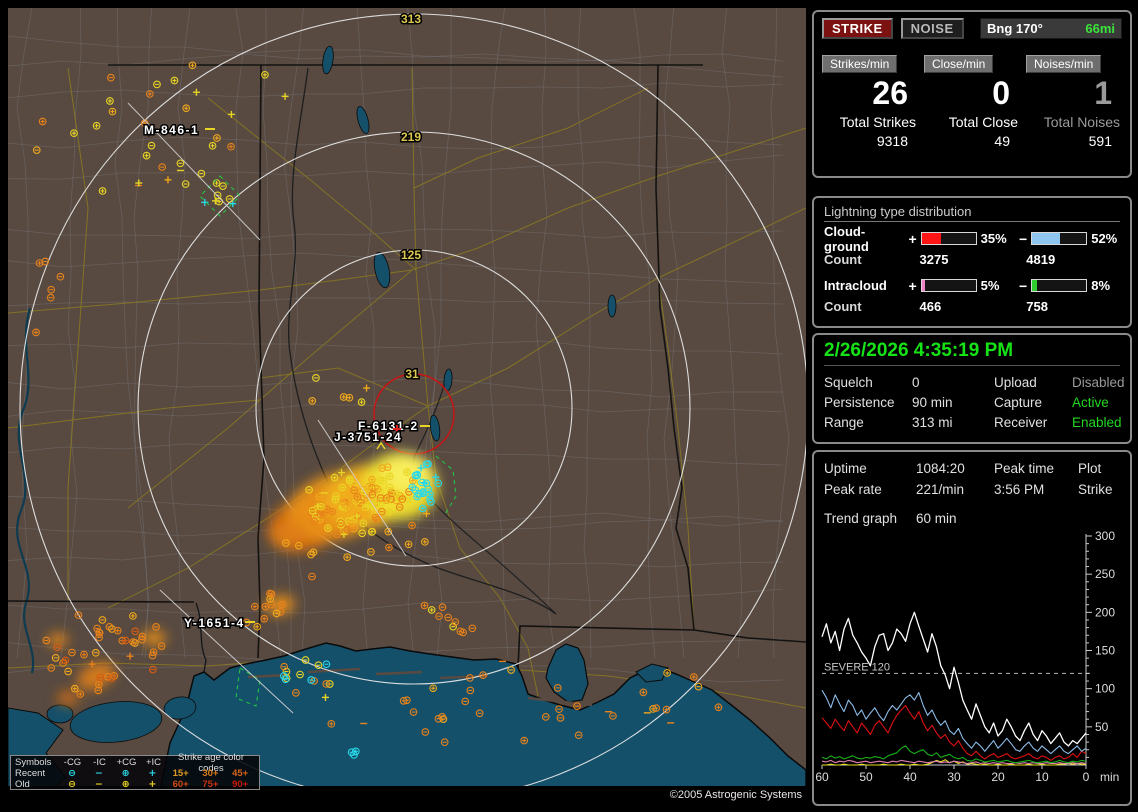 This screenshot has width=1138, height=812. What do you see at coordinates (1021, 422) in the screenshot?
I see `status-label: Receiver` at bounding box center [1021, 422].